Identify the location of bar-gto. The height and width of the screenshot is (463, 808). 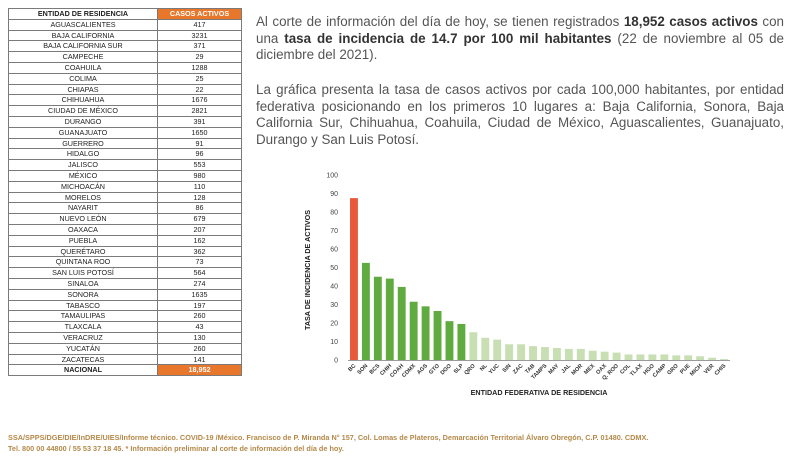
(437, 335).